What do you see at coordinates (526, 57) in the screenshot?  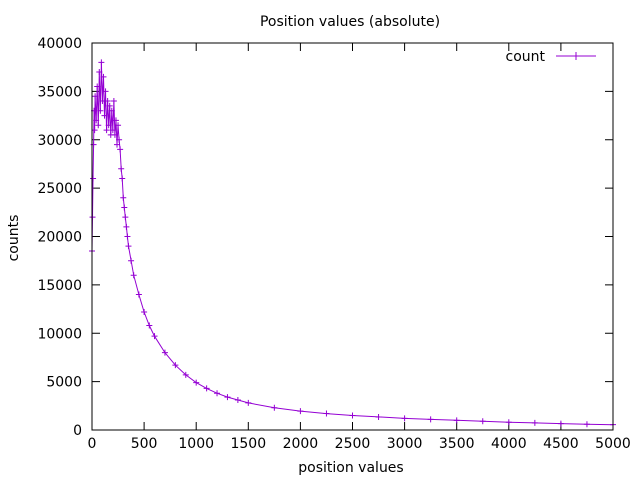 I see `legend-label: count` at bounding box center [526, 57].